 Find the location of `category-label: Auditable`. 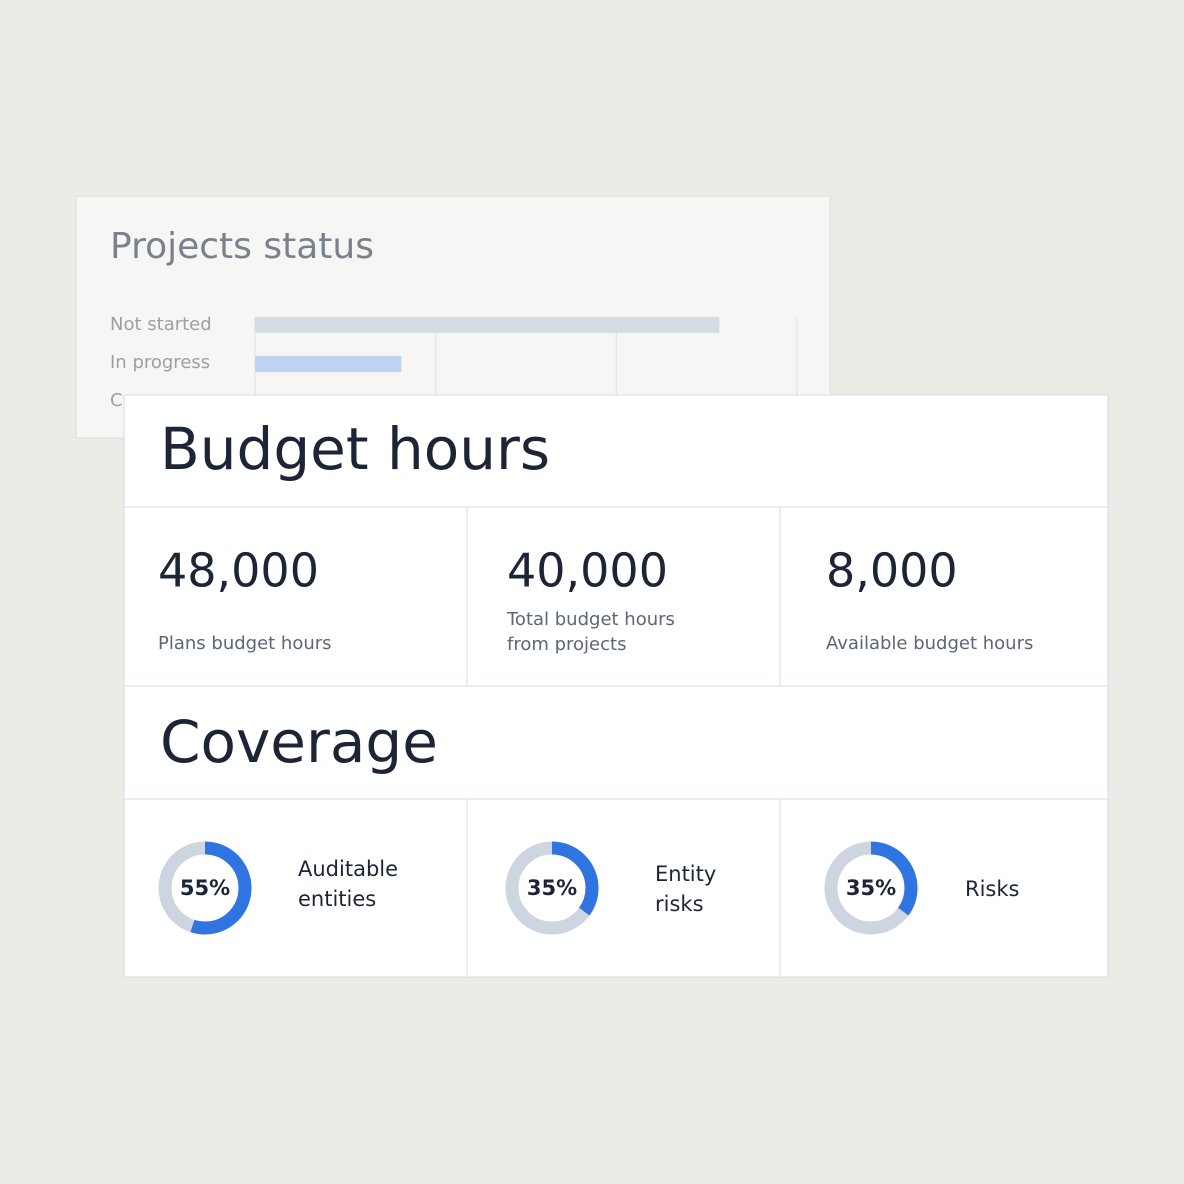

category-label: Auditable is located at coordinates (348, 869).